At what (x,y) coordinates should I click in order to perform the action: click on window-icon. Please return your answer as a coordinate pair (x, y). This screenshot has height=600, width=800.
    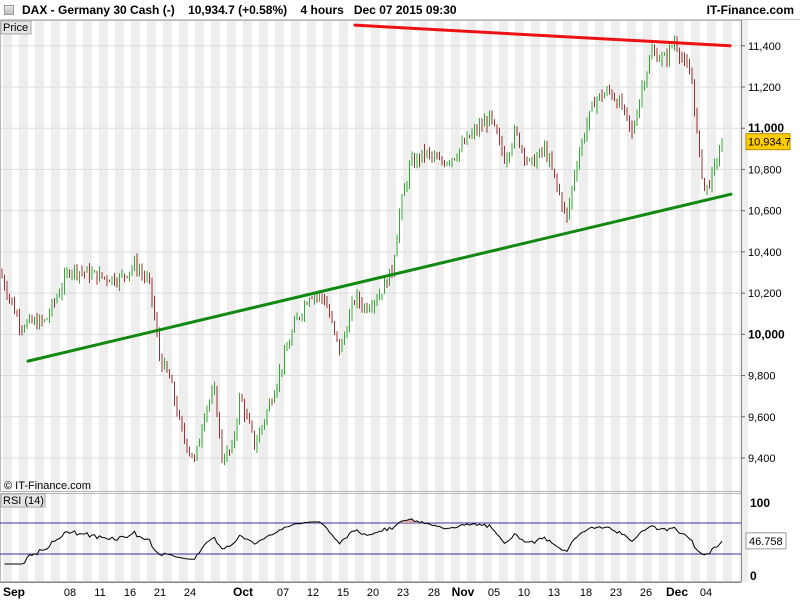
    Looking at the image, I should click on (9, 10).